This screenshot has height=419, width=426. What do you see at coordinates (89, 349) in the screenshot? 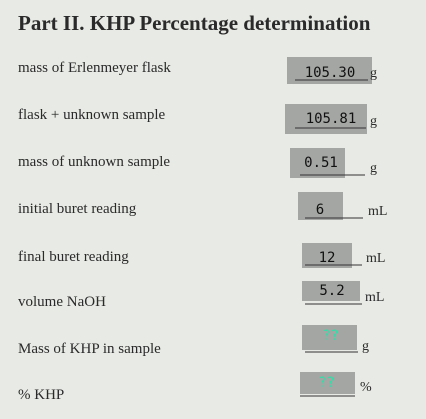
I see `field-label: Mass of KHP in sample` at bounding box center [89, 349].